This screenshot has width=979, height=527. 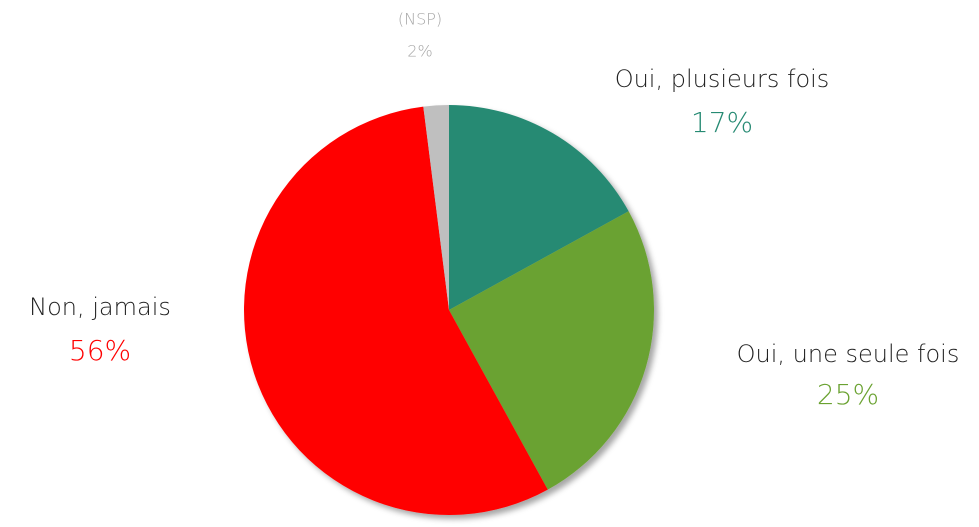 I want to click on slice-label: Oui, une seule fois, so click(x=848, y=354).